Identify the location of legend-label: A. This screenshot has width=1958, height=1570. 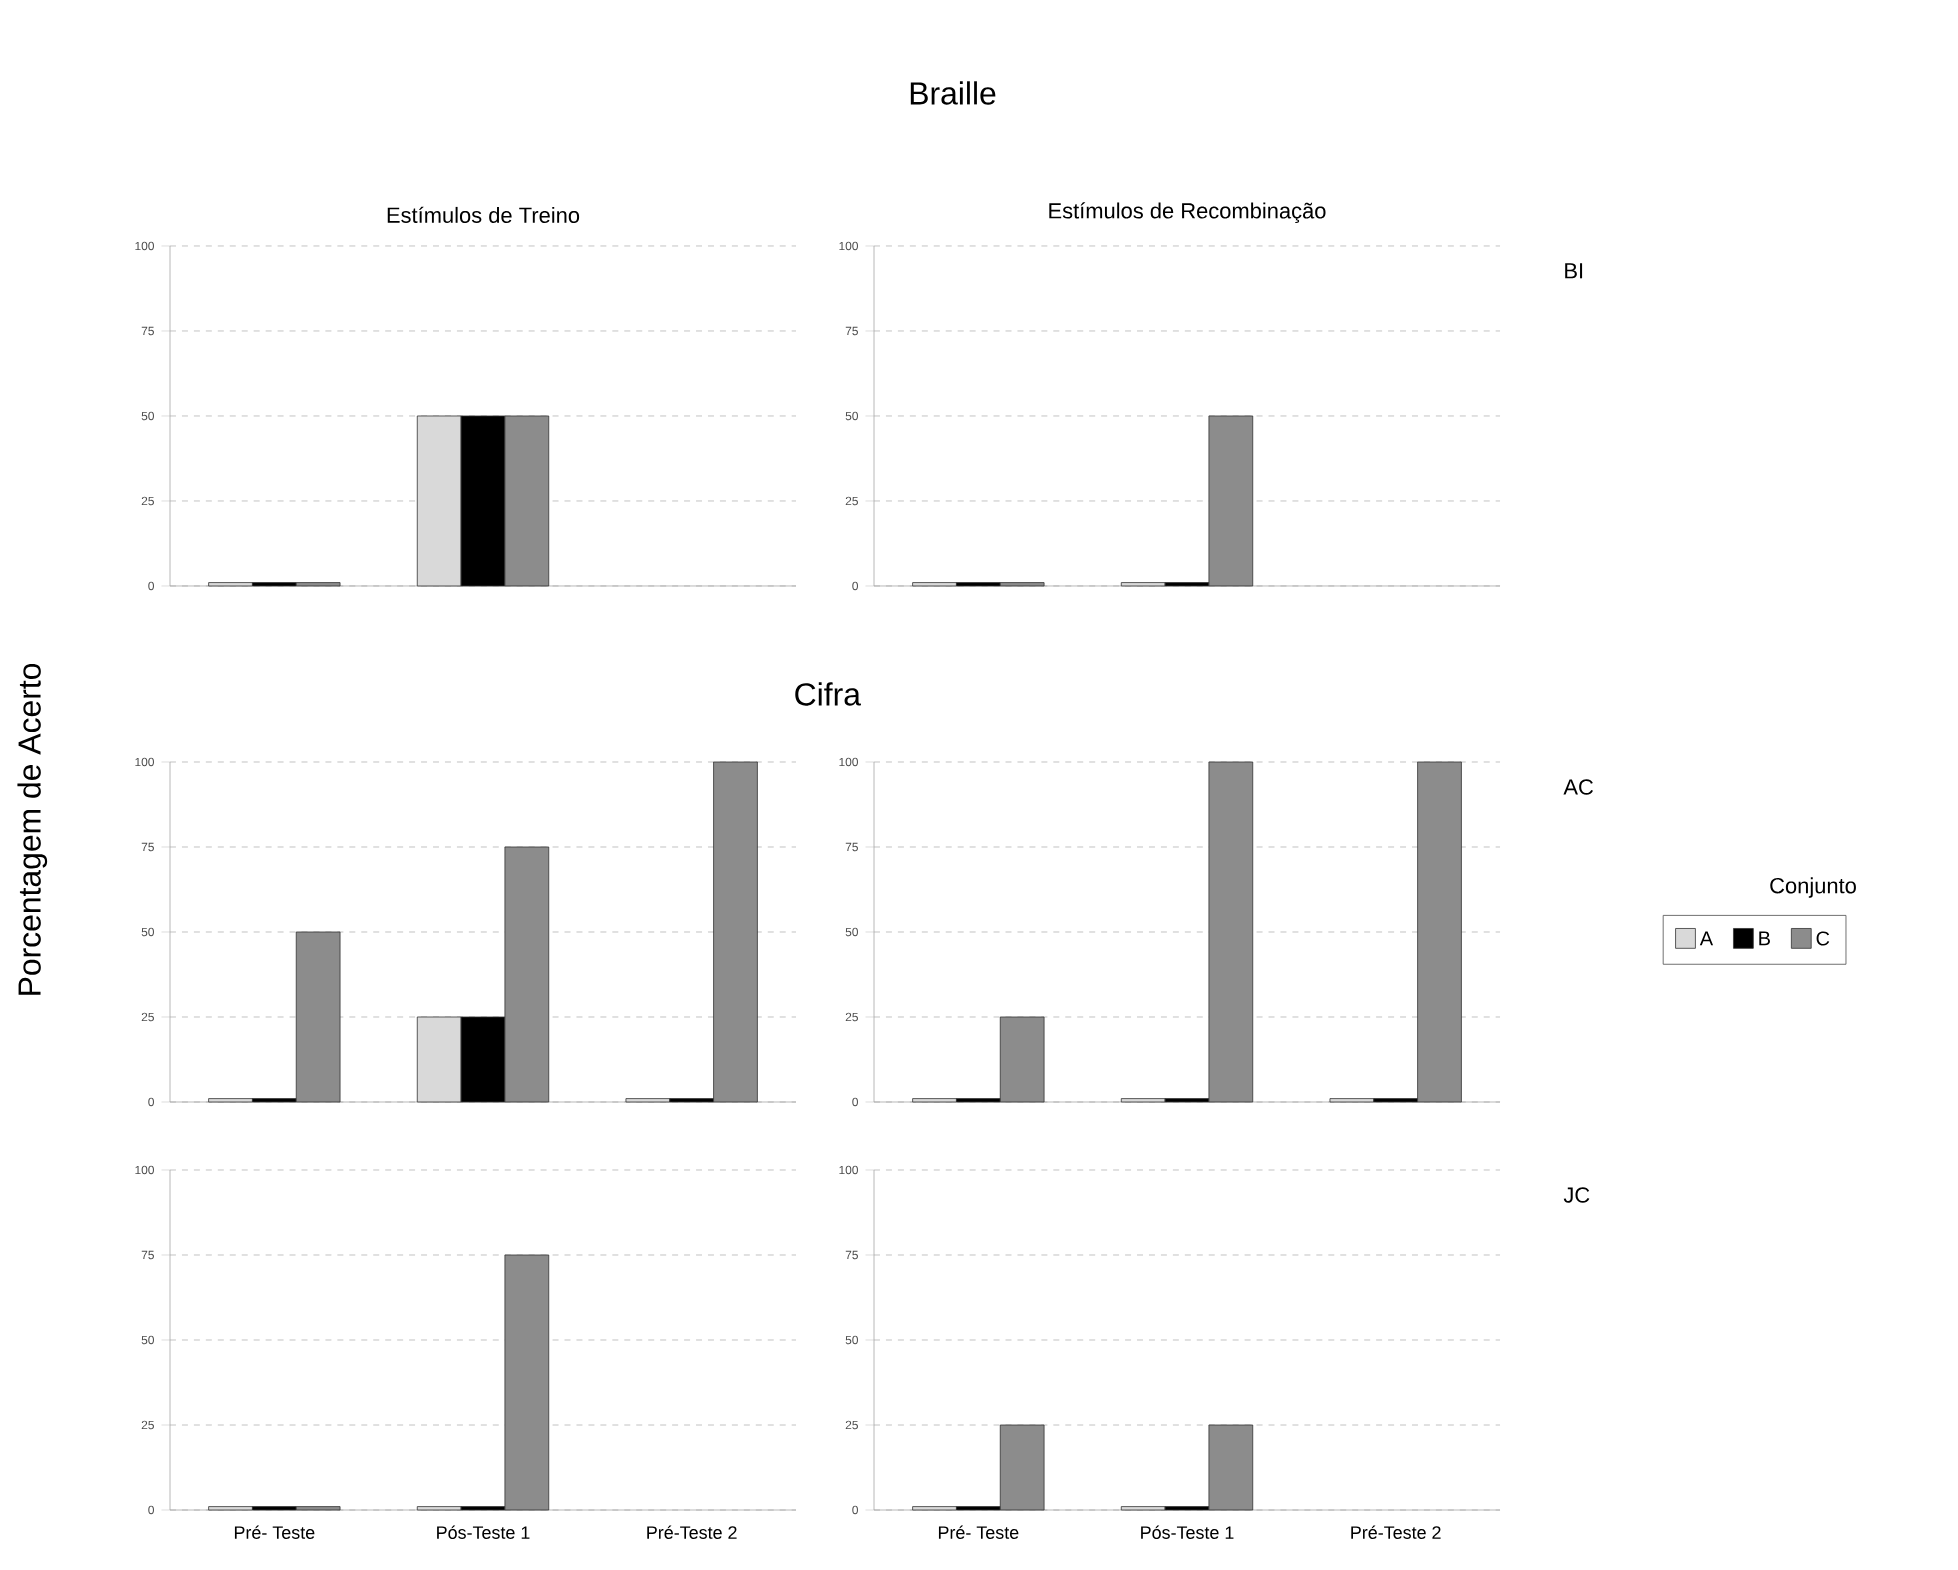
(1706, 938).